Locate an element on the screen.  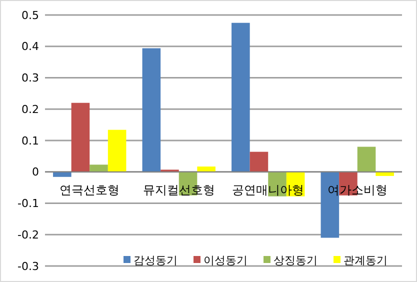
y-tick-label: -0.1 is located at coordinates (28, 203).